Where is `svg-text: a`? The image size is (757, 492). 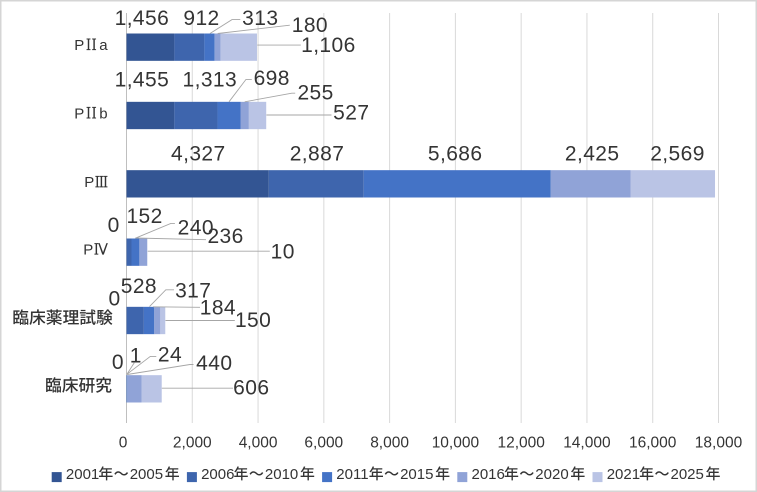
svg-text: a is located at coordinates (103, 45).